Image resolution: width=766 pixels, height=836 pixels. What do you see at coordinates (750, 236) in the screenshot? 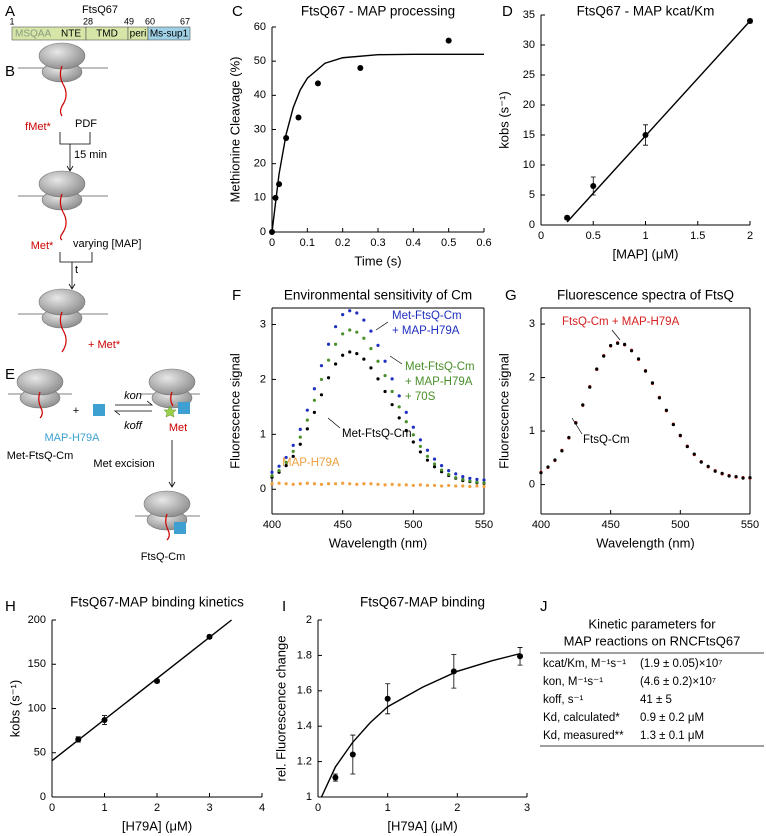
I see `x-tick-label: 2` at bounding box center [750, 236].